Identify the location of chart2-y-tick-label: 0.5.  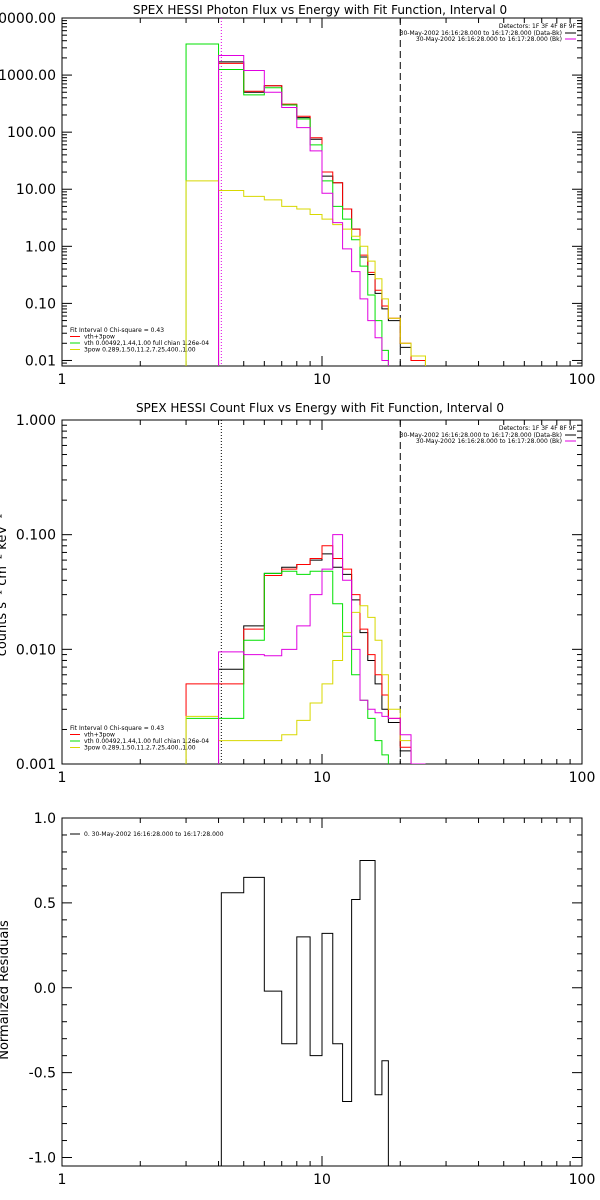
(45, 904).